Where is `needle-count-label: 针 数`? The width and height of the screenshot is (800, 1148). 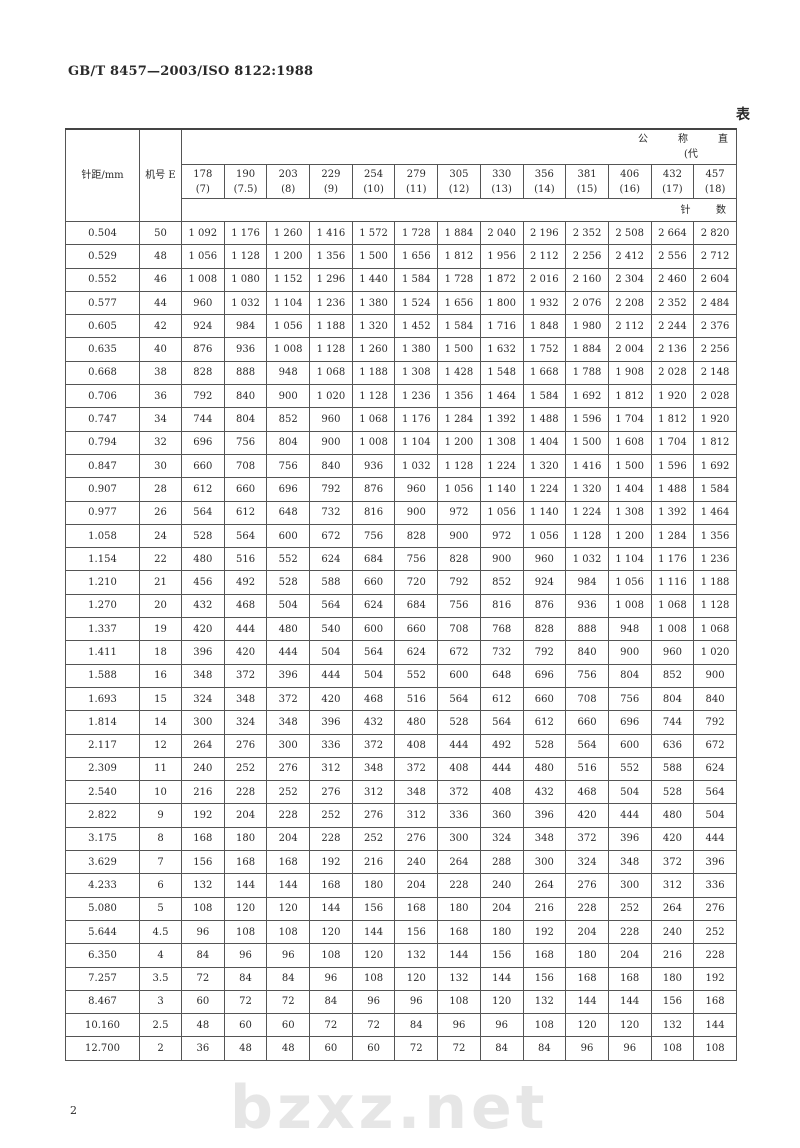 needle-count-label: 针 数 is located at coordinates (459, 210).